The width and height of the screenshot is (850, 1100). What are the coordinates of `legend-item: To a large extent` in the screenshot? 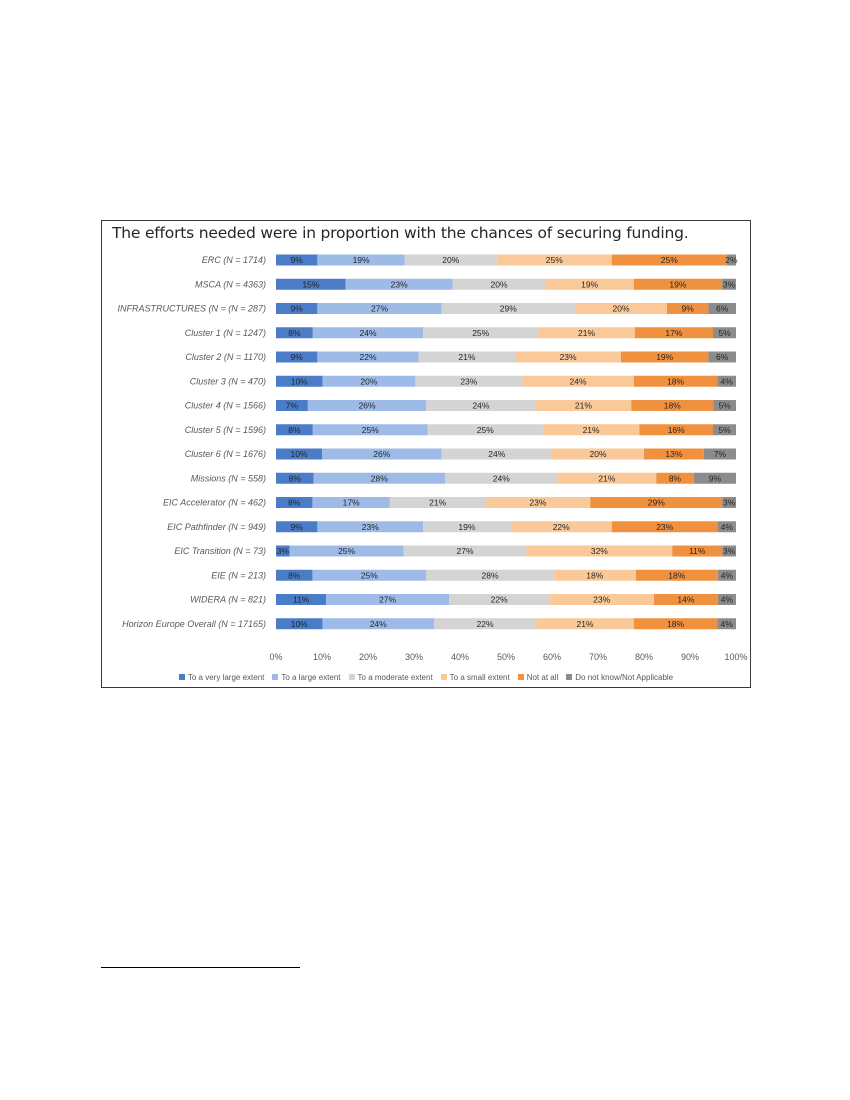 It's located at (306, 677).